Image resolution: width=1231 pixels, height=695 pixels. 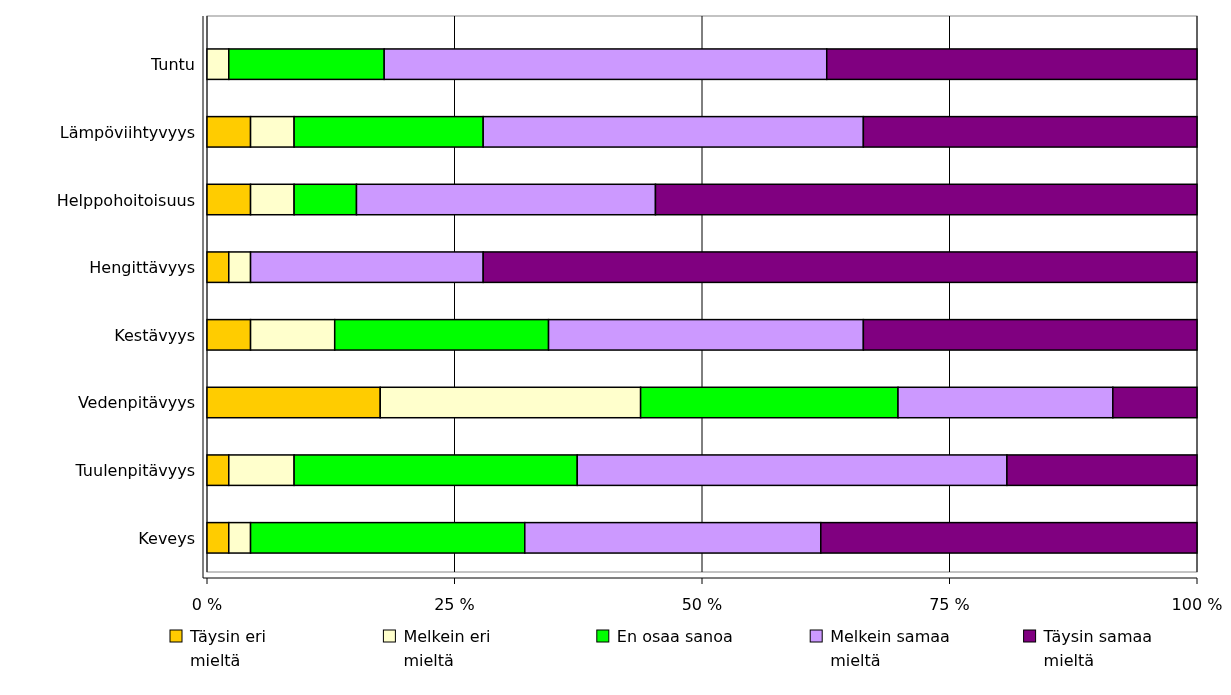 What do you see at coordinates (136, 403) in the screenshot?
I see `y-tick-label: Vedenpitävyys` at bounding box center [136, 403].